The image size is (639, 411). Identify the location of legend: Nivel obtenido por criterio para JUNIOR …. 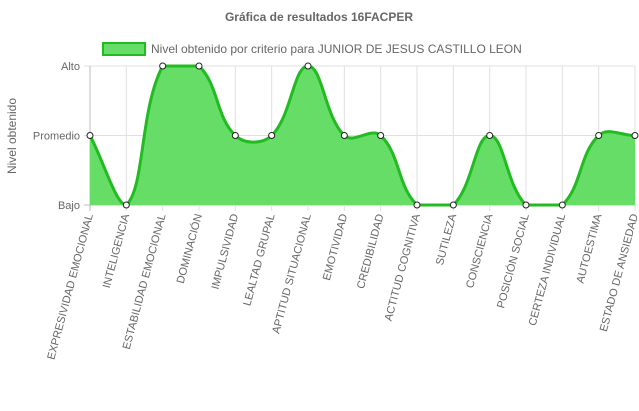
(312, 49).